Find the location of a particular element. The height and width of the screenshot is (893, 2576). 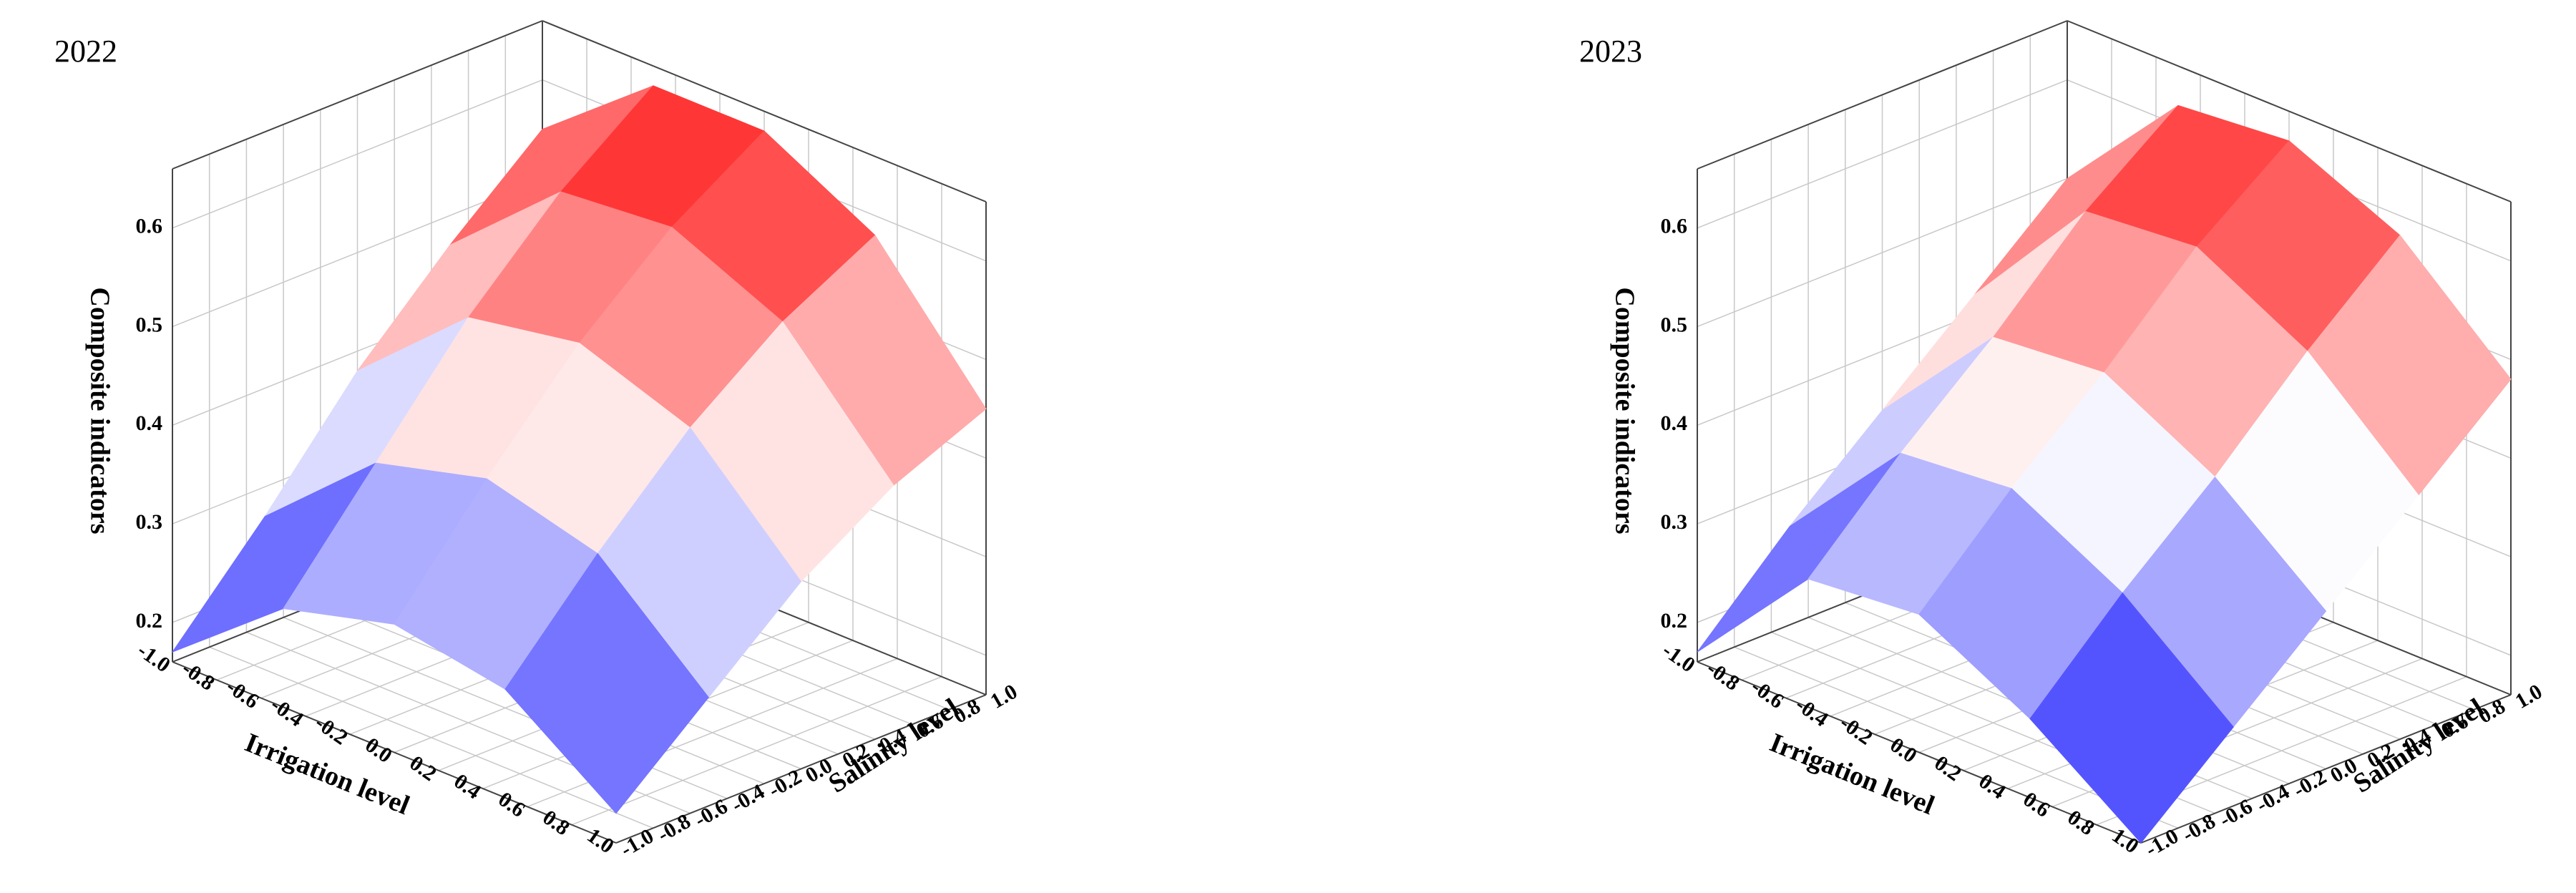

y-tick-label: -1.0 is located at coordinates (637, 843).